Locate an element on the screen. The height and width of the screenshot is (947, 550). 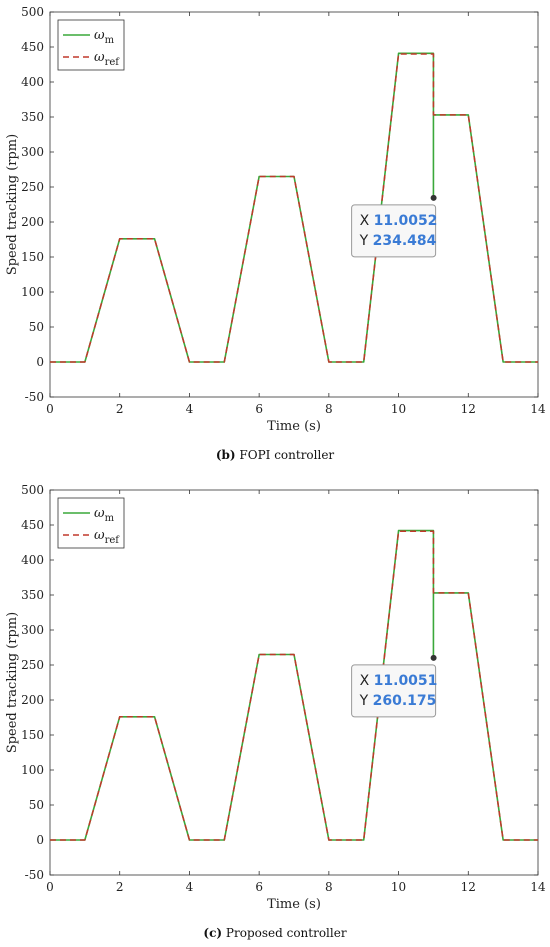
caption-text: FOPI controller is located at coordinates (287, 455).